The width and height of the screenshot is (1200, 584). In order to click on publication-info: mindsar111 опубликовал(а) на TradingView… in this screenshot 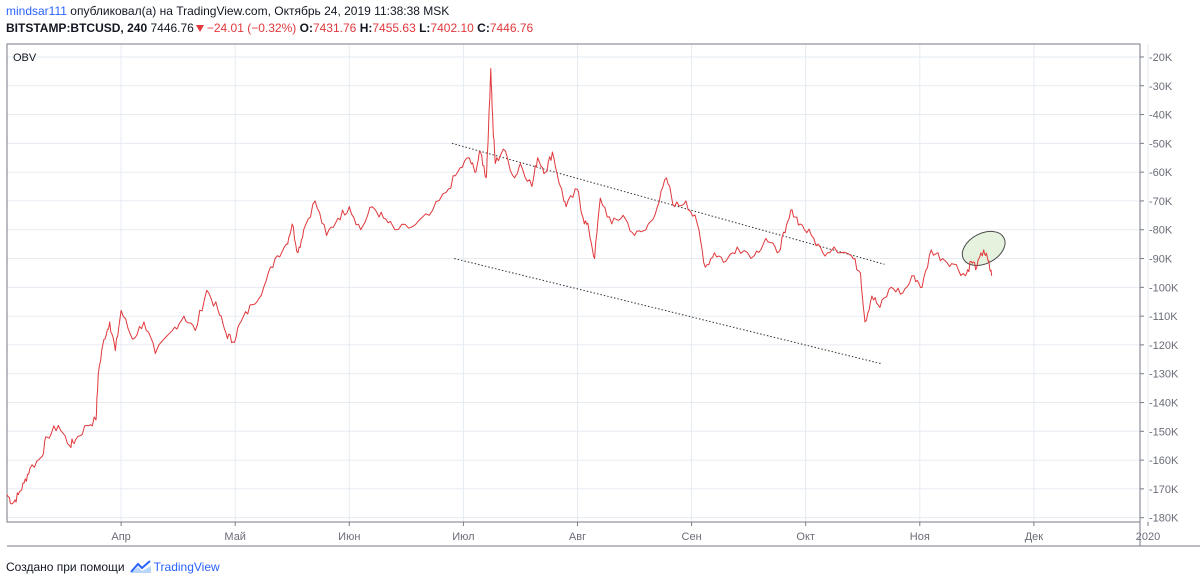, I will do `click(269, 11)`.